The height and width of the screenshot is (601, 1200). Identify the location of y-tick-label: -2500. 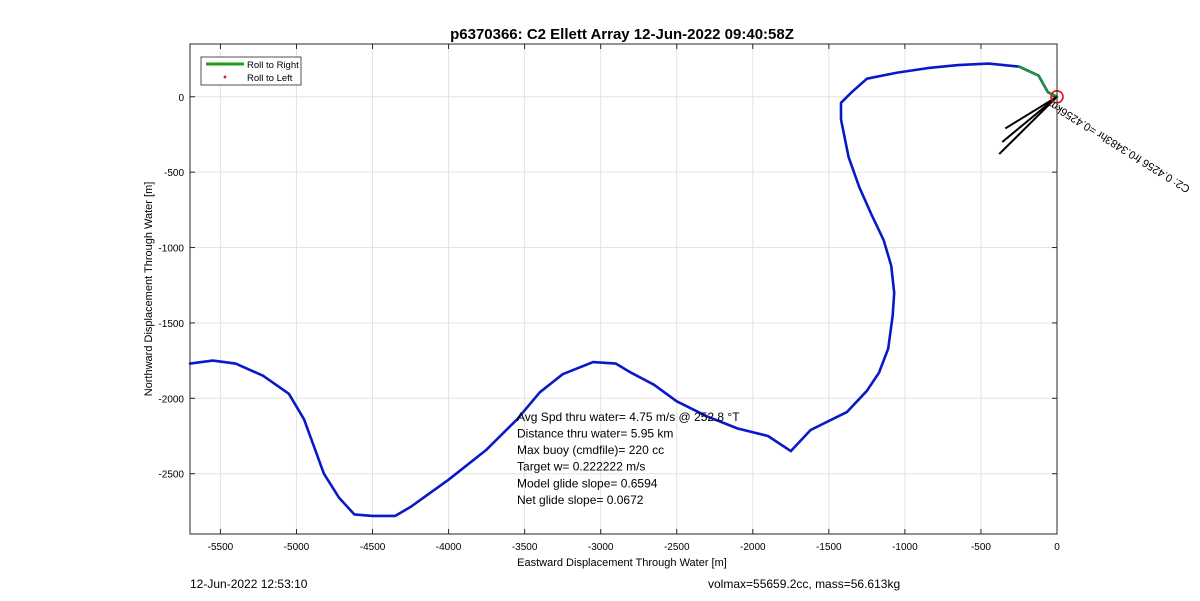
(171, 475).